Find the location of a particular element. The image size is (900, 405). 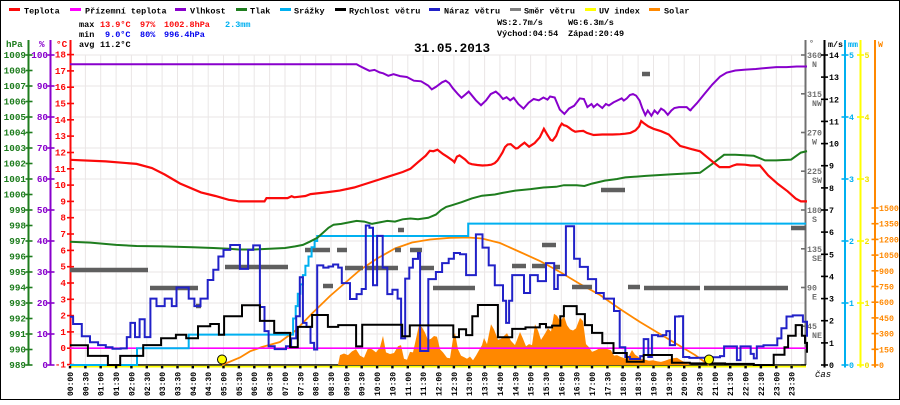

svg-text: 13:30 is located at coordinates (486, 384).